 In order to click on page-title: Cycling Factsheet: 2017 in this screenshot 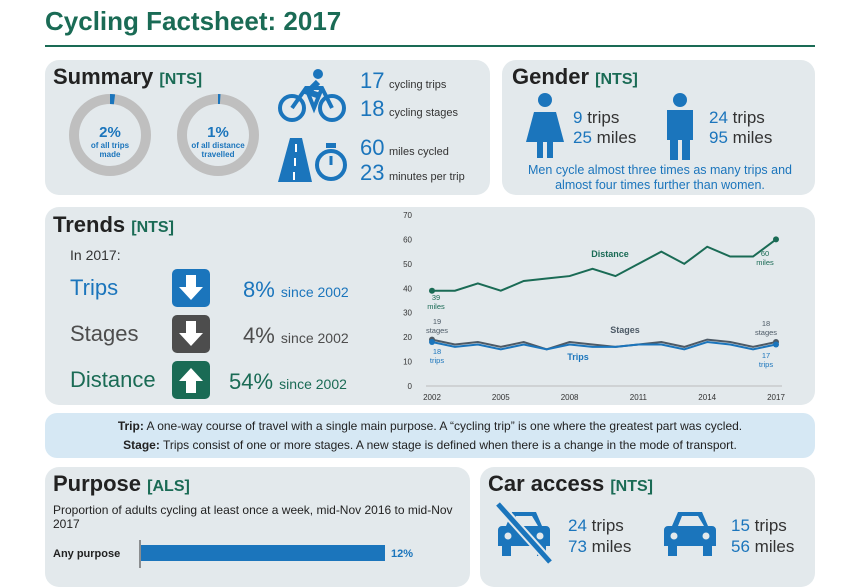, I will do `click(193, 21)`.